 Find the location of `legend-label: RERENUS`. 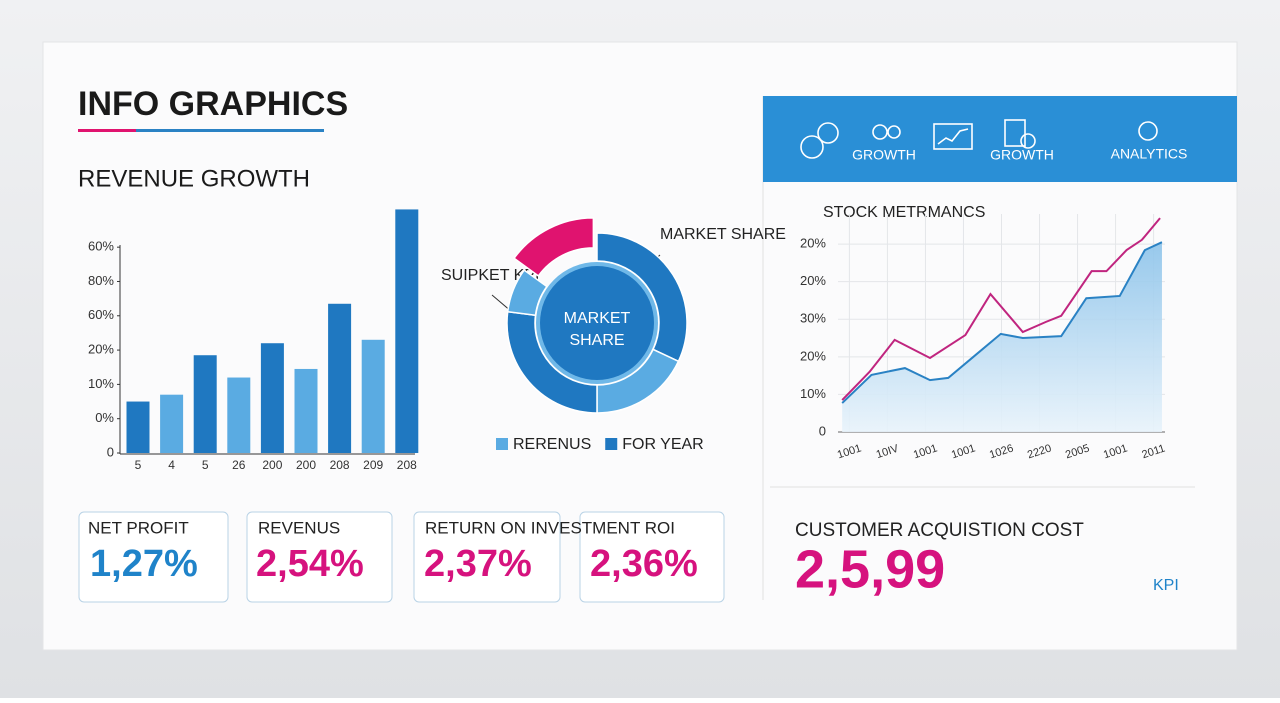

legend-label: RERENUS is located at coordinates (552, 444).